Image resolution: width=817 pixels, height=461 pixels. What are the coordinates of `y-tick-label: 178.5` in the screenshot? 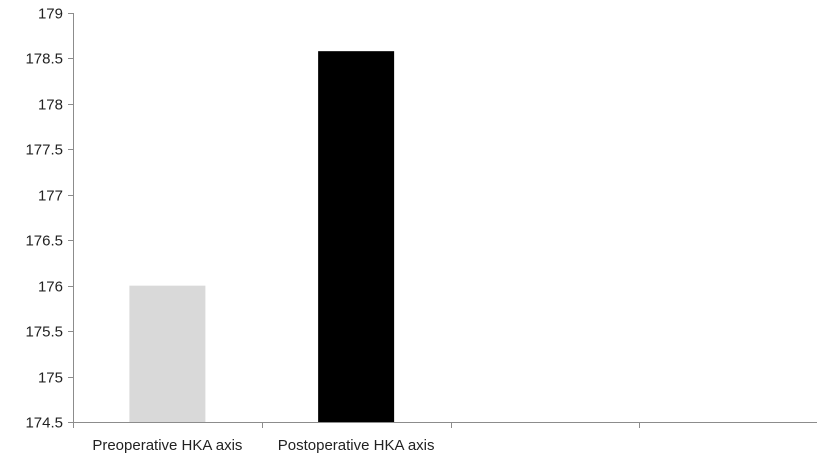 It's located at (44, 59).